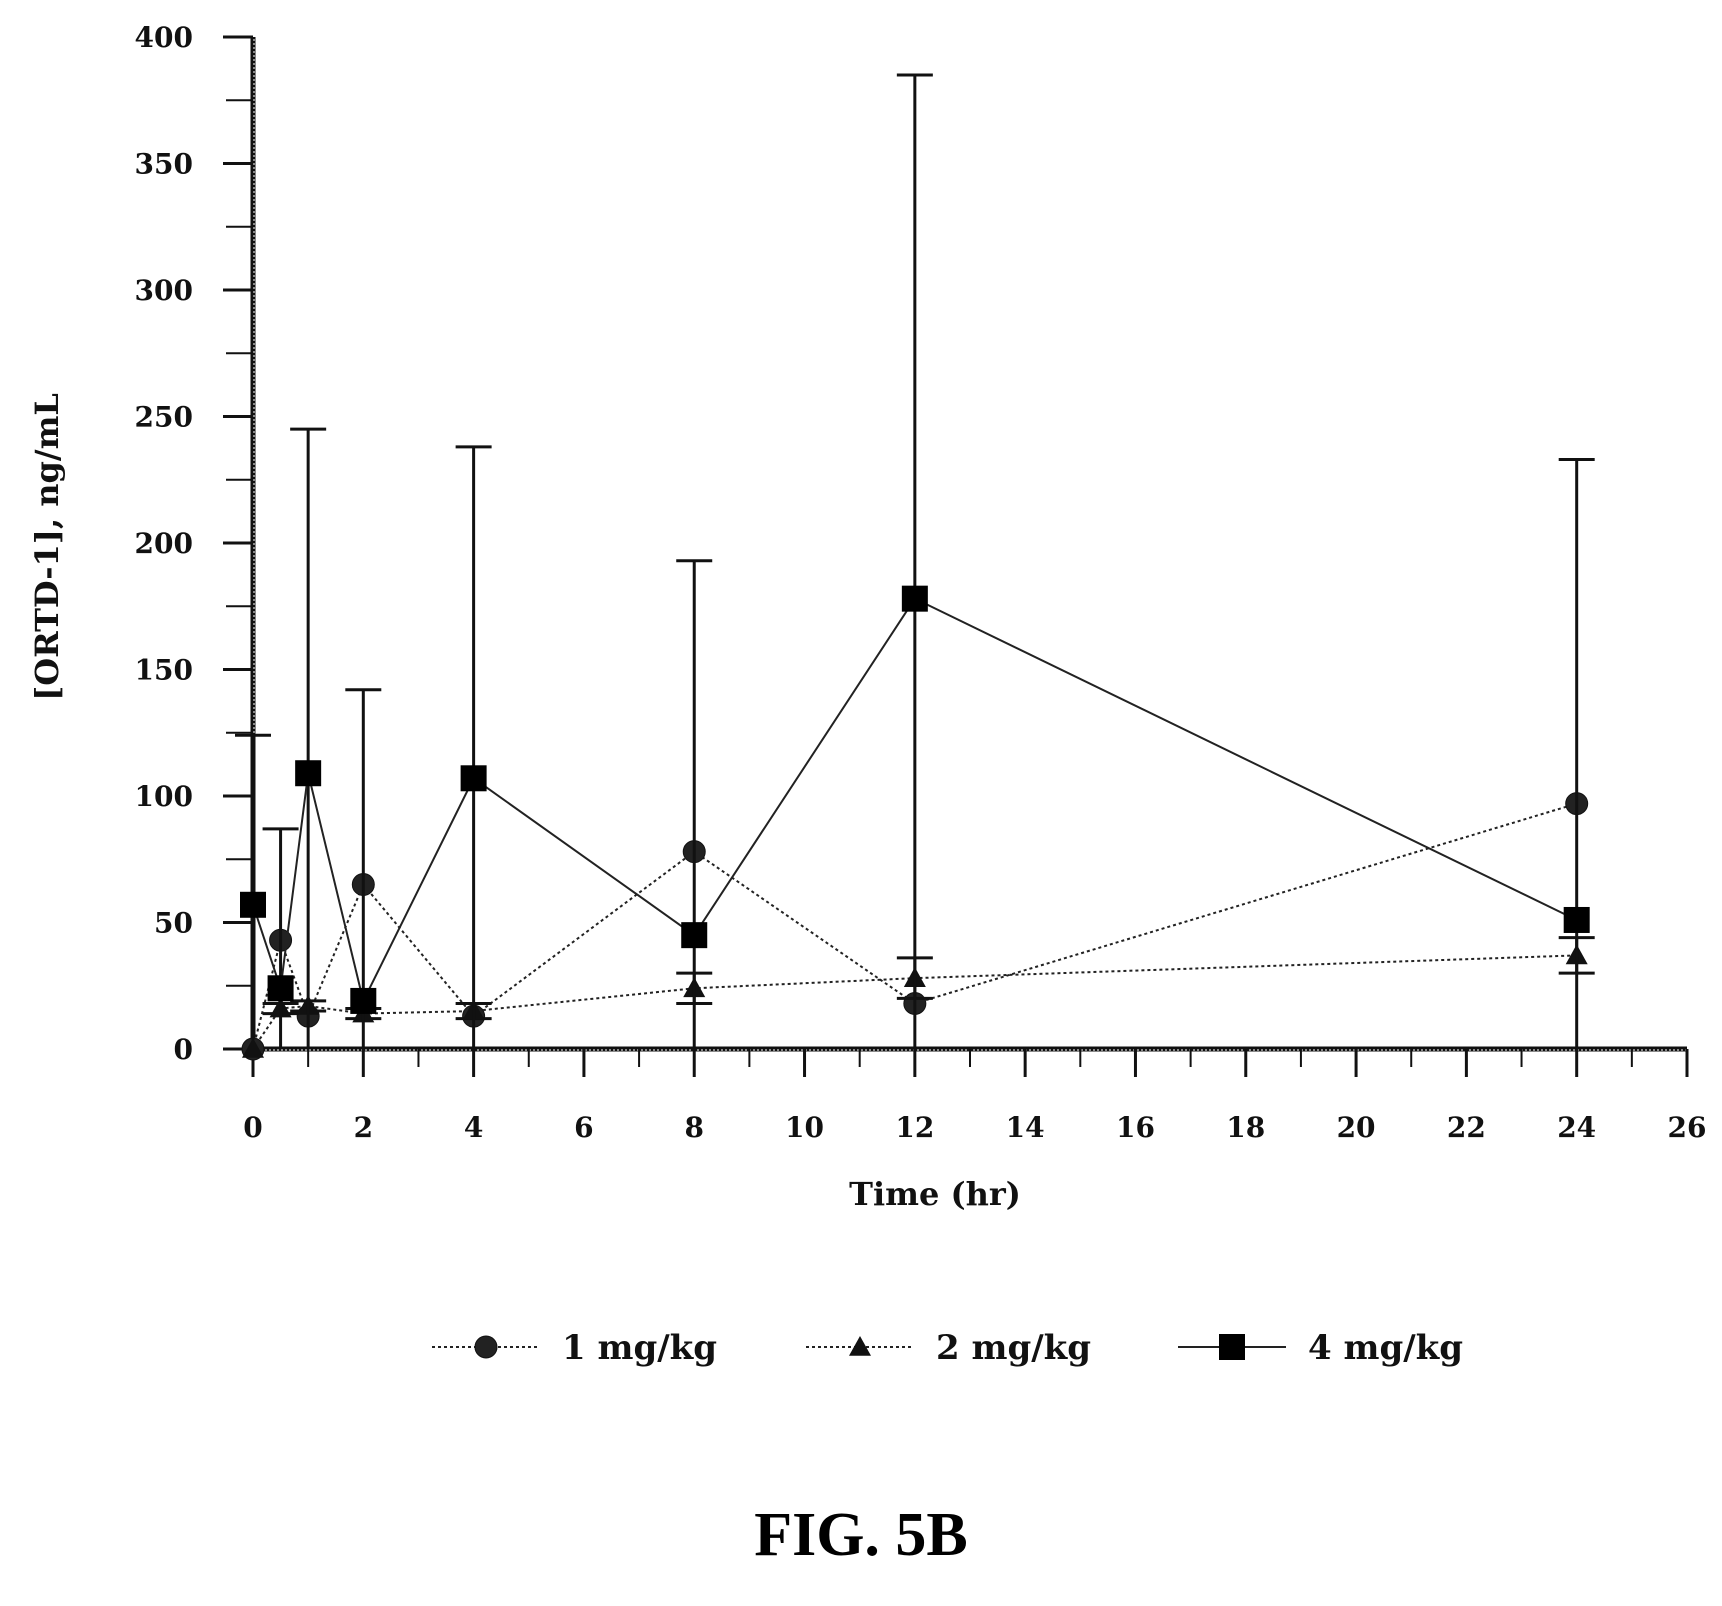 This screenshot has height=1606, width=1722. I want to click on x-tick-label: 24, so click(1576, 1127).